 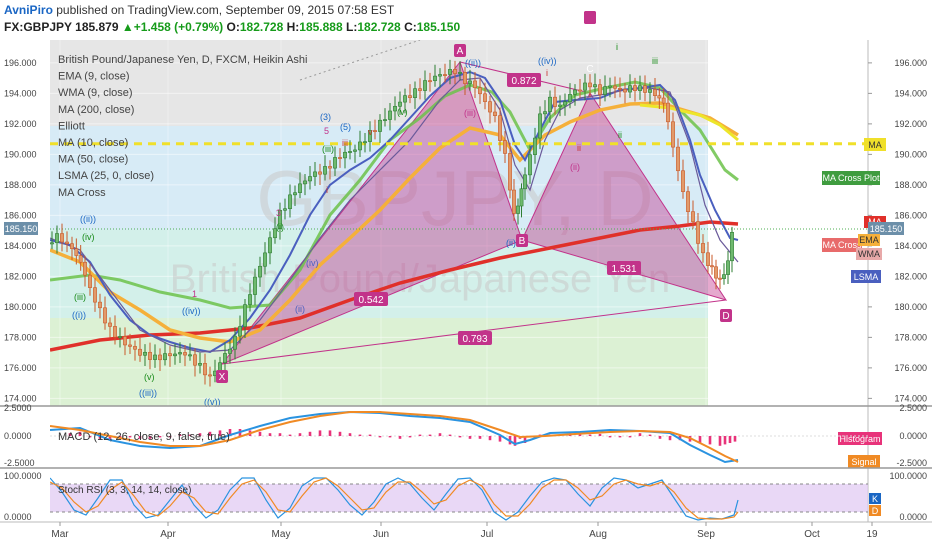 I want to click on last-price: 185.879, so click(x=97, y=27).